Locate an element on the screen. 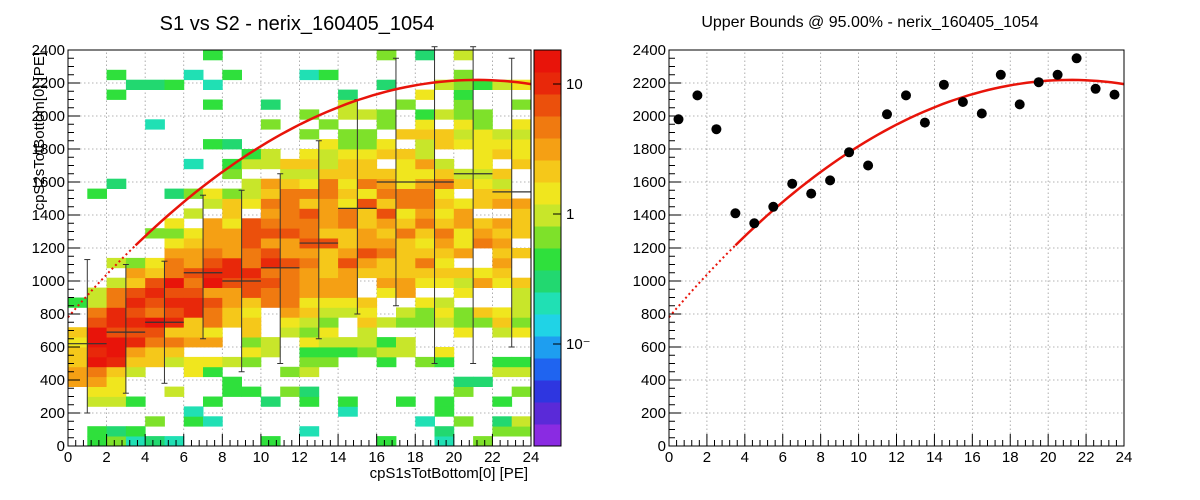 The image size is (1200, 500). y-tick-label: 600 is located at coordinates (653, 347).